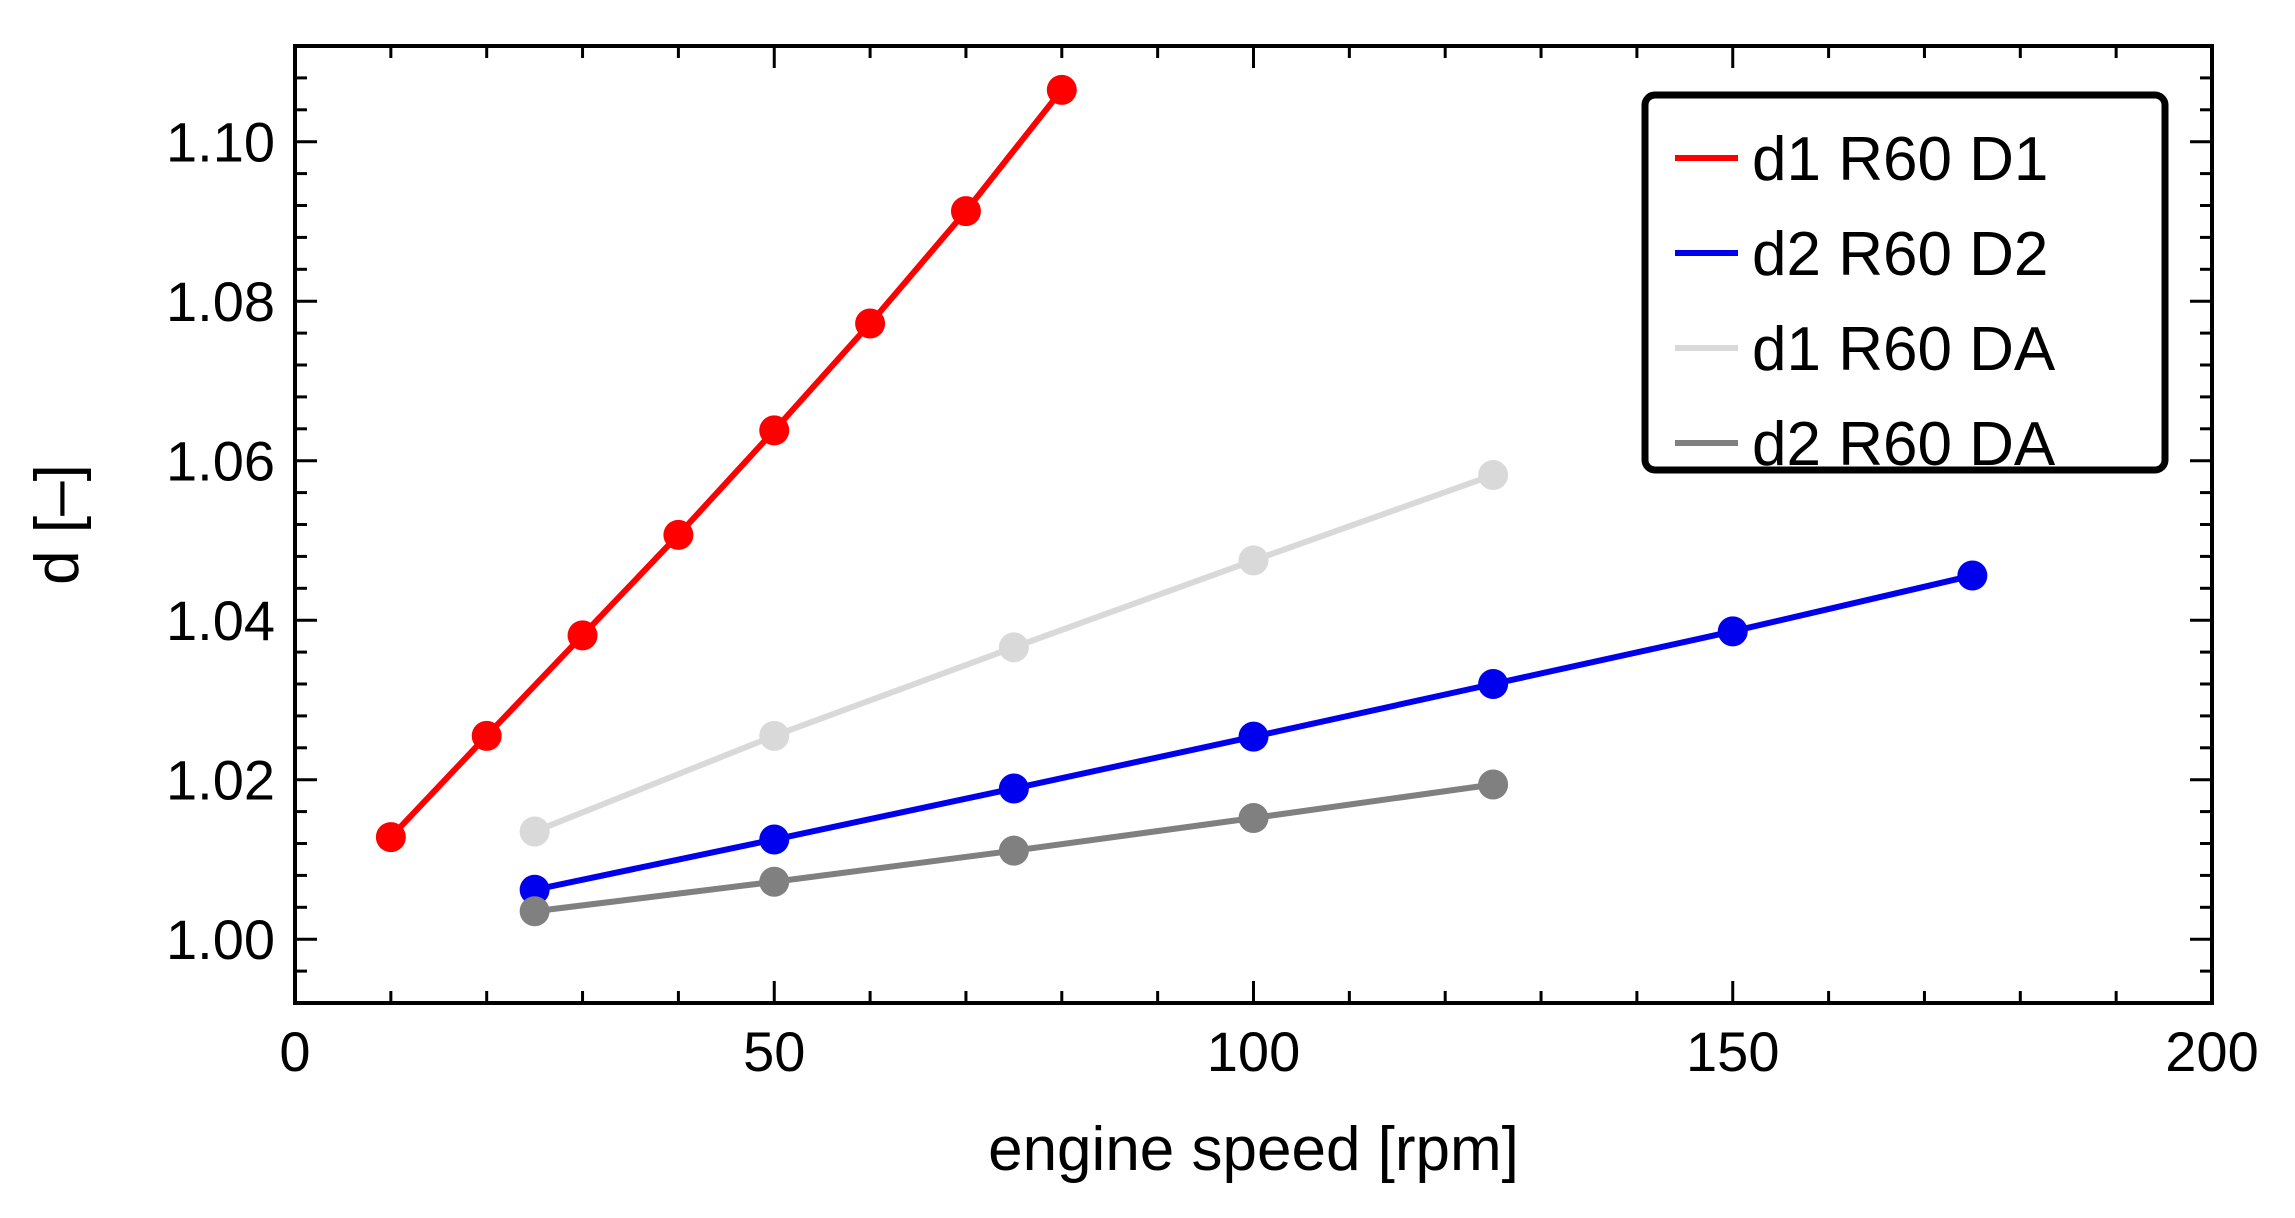 The image size is (2295, 1218). What do you see at coordinates (1900, 254) in the screenshot?
I see `legend-label: d2 R60 D2` at bounding box center [1900, 254].